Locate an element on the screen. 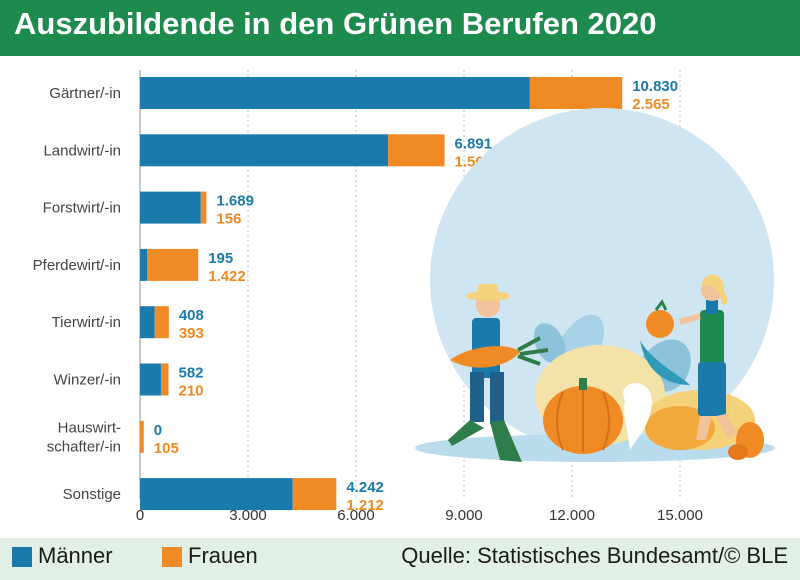  legend-swatch-men is located at coordinates (22, 557).